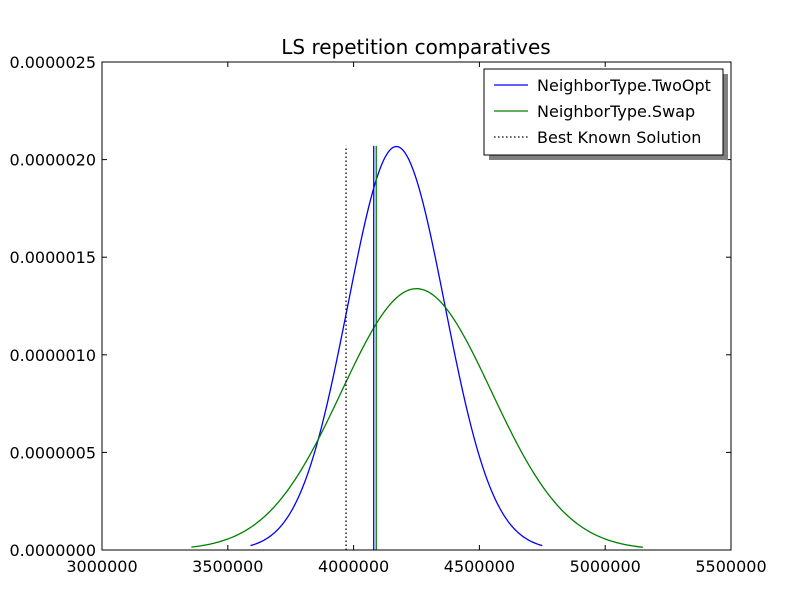 This screenshot has width=812, height=612. What do you see at coordinates (52, 452) in the screenshot?
I see `y-tick-label: 0.0000005` at bounding box center [52, 452].